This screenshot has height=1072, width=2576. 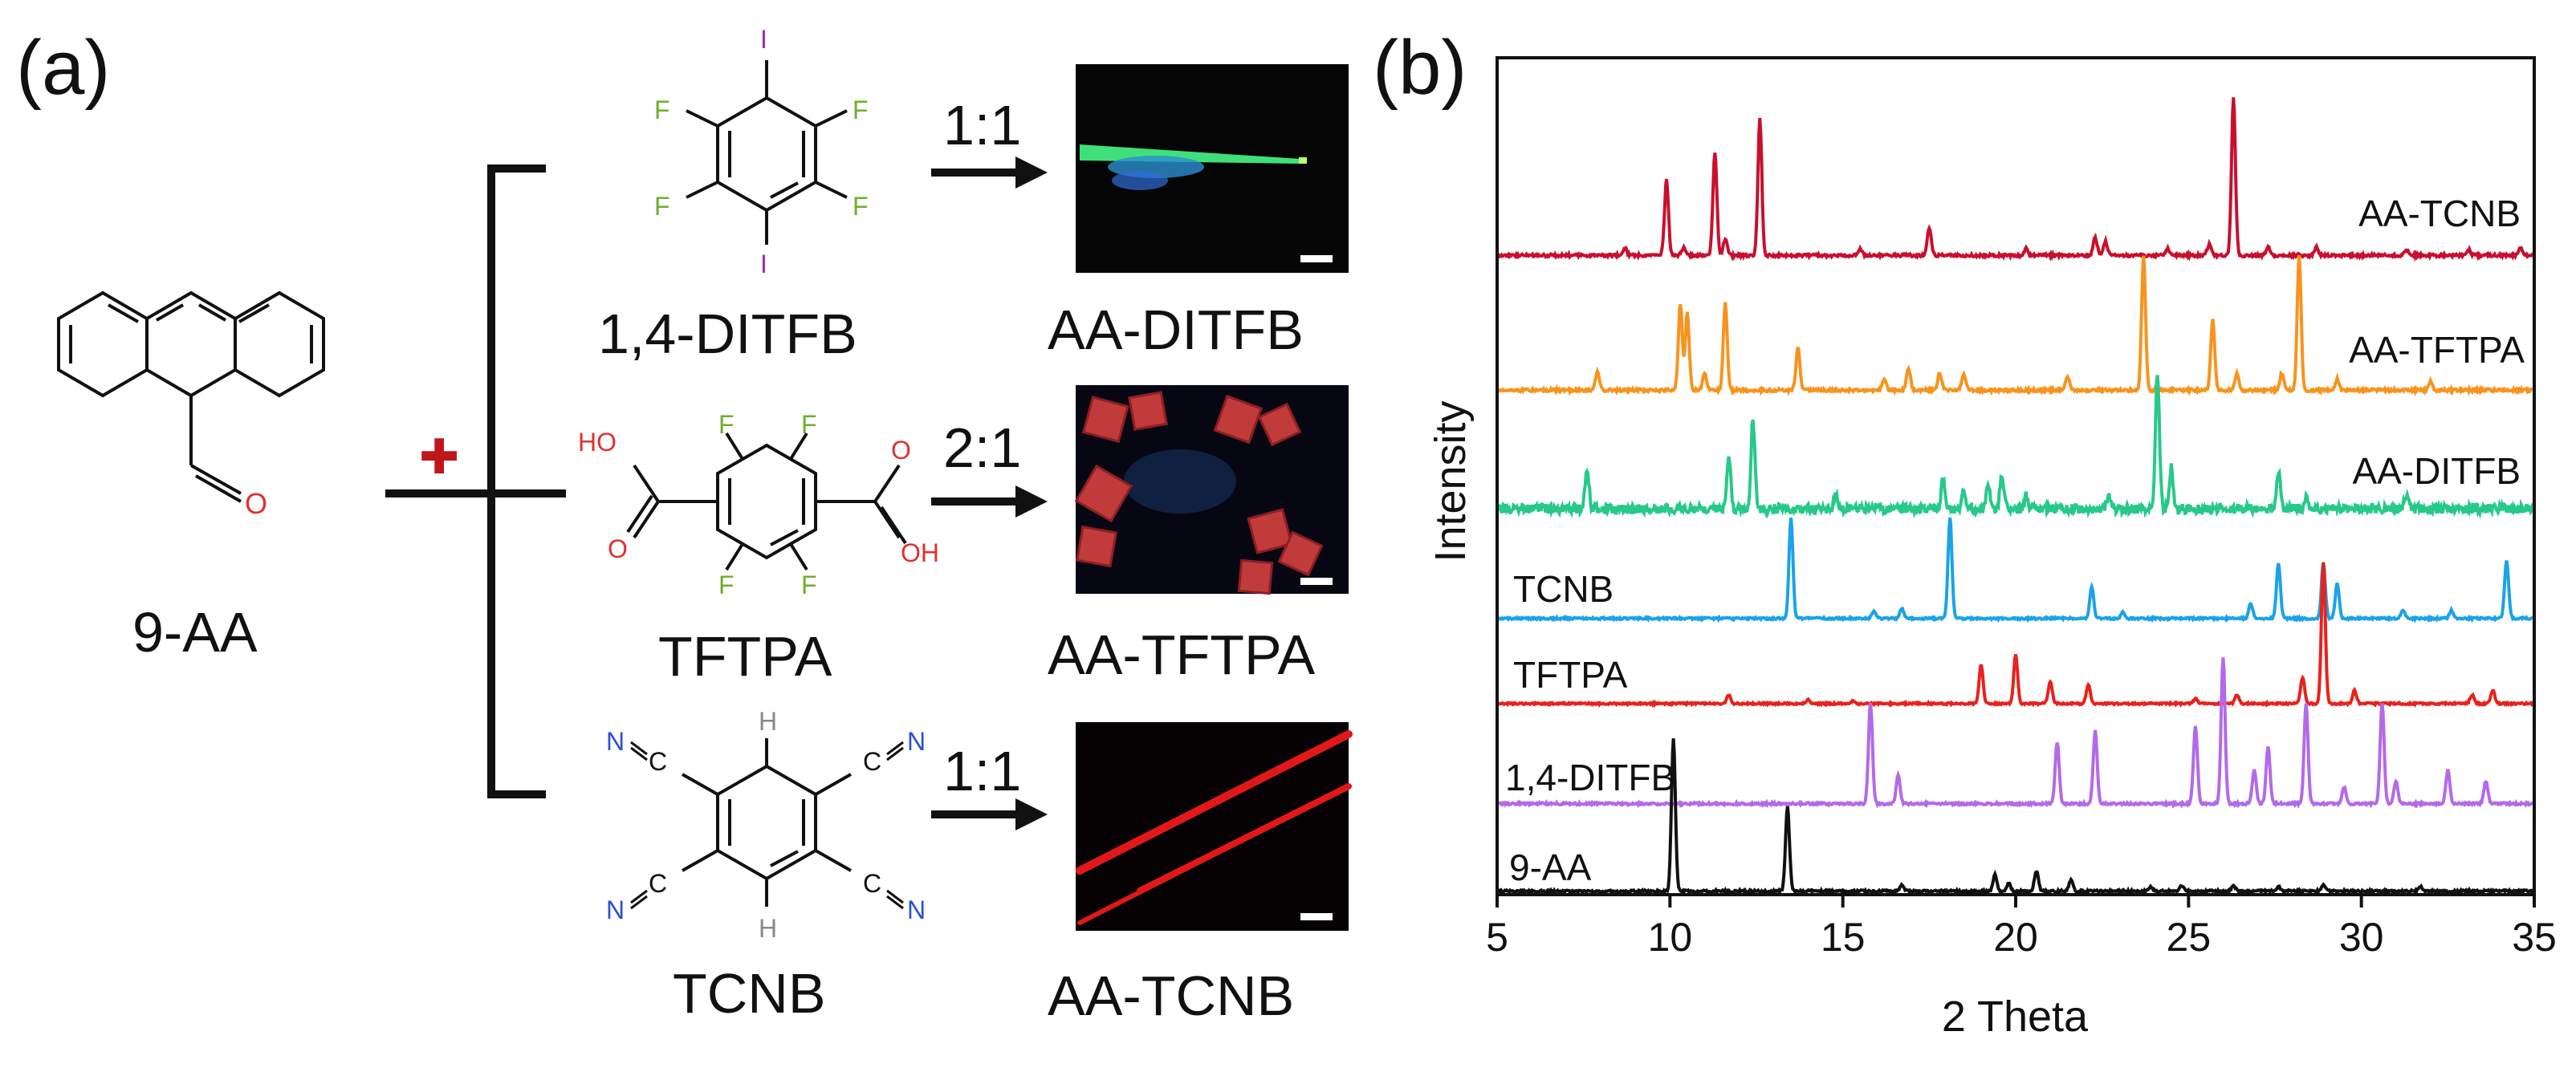 What do you see at coordinates (1171, 995) in the screenshot?
I see `product-name-tcnb: AA-TCNB` at bounding box center [1171, 995].